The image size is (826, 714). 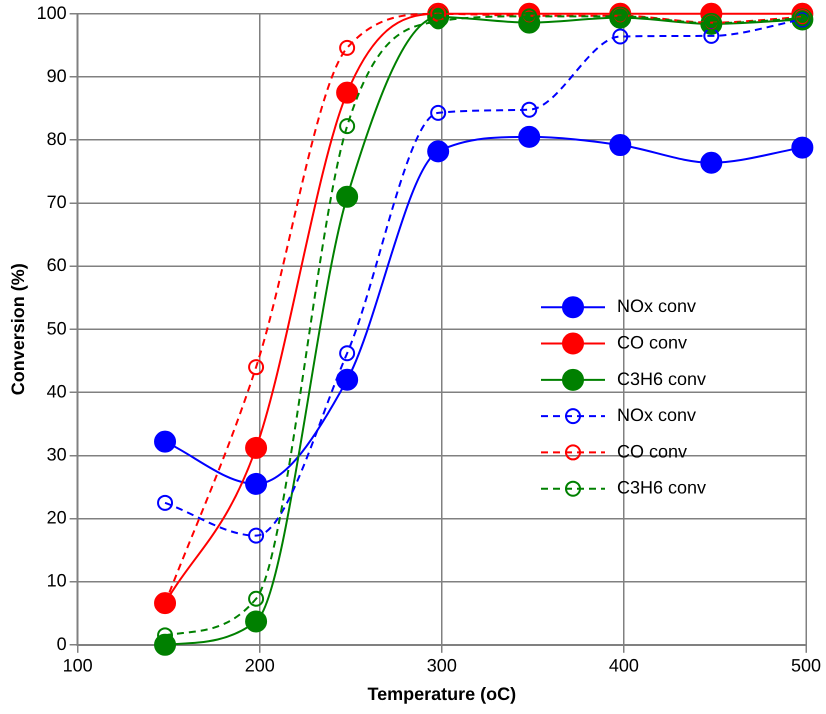 I want to click on y-tick-label: 10, so click(x=56, y=580).